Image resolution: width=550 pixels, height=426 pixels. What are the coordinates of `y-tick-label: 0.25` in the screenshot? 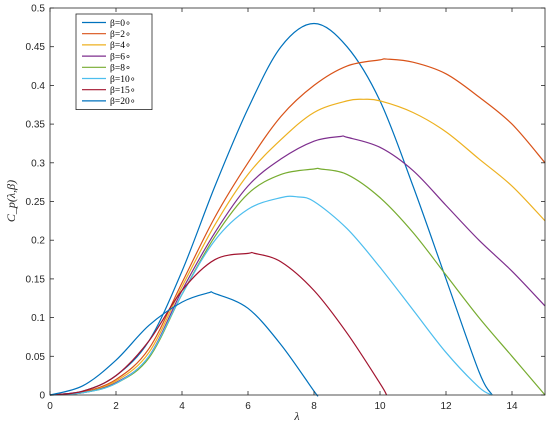 It's located at (36, 202).